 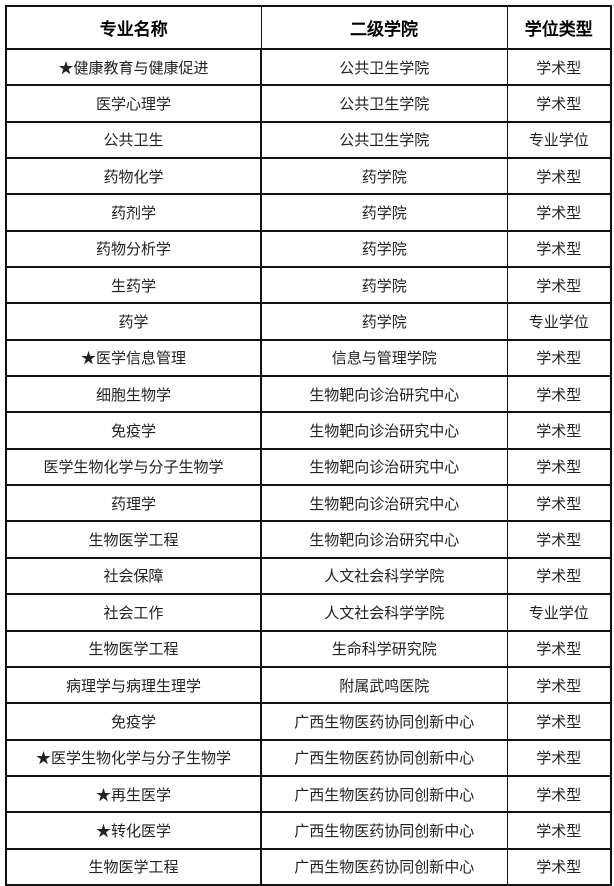 I want to click on table-row: 药理学 生物靶向诊治研究中心 学术型, so click(x=308, y=503).